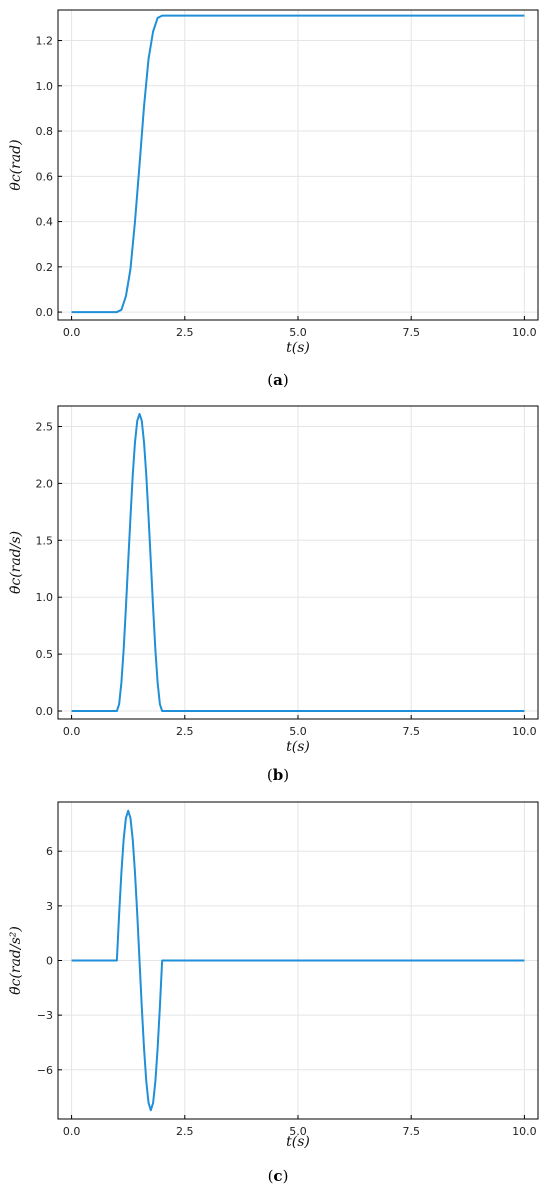 The height and width of the screenshot is (1192, 550). Describe the element at coordinates (49, 906) in the screenshot. I see `y-tick-label: 3` at that location.